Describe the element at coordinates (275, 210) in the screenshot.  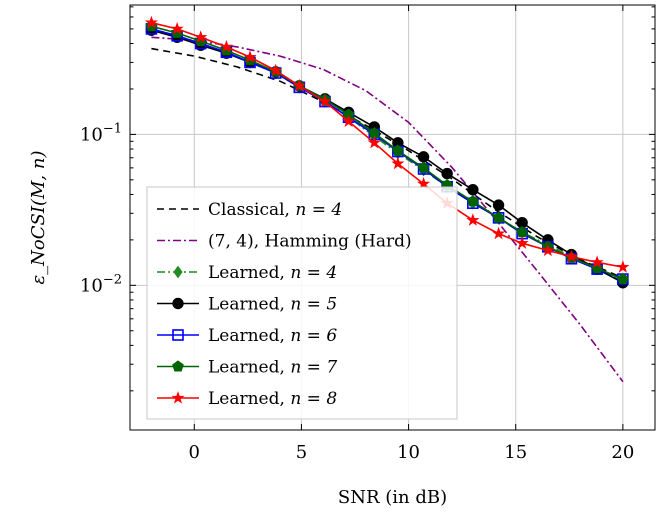
I see `legend-label: Classical, n = 4` at that location.